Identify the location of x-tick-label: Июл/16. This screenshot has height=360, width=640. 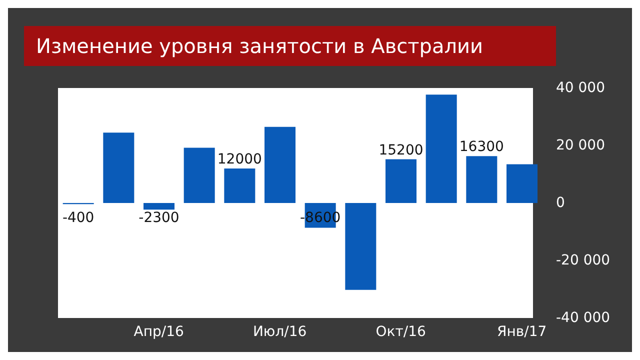
(279, 332).